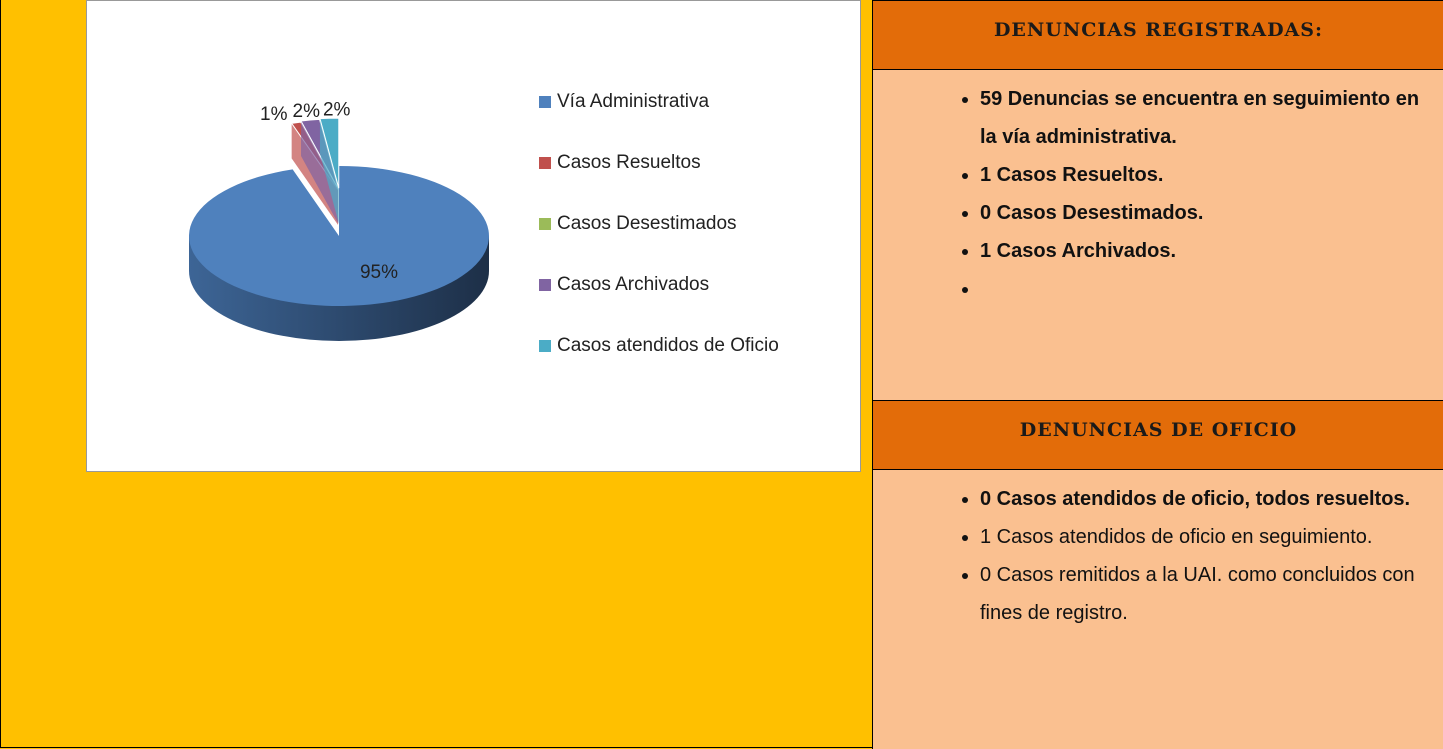 Image resolution: width=1443 pixels, height=749 pixels. I want to click on section-heading: DENUNCIAS DE OFICIO, so click(1158, 435).